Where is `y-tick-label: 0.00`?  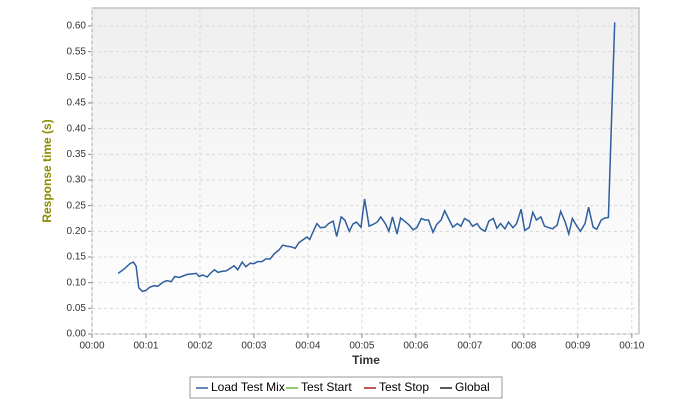 y-tick-label: 0.00 is located at coordinates (77, 334).